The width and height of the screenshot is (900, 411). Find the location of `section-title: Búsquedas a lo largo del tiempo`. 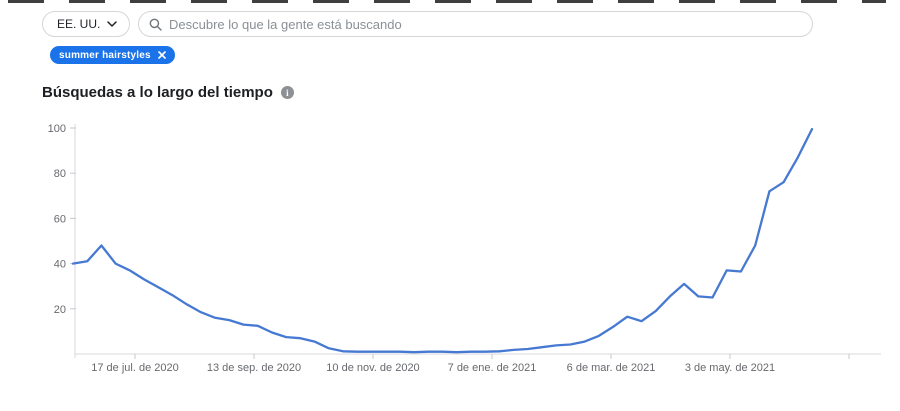

section-title: Búsquedas a lo largo del tiempo is located at coordinates (157, 92).